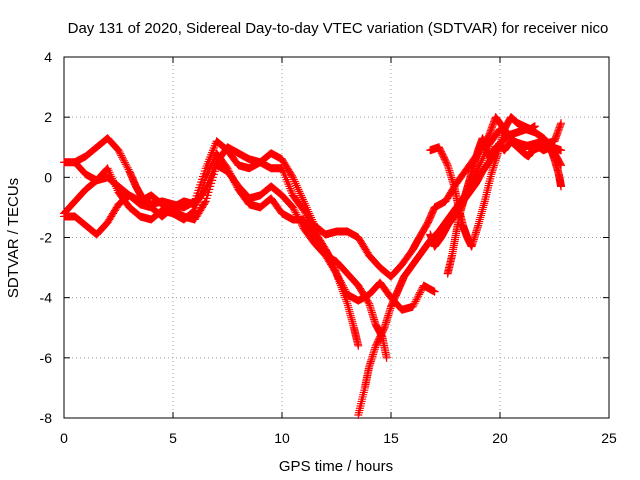 Image resolution: width=640 pixels, height=480 pixels. I want to click on y-tick-label: -2, so click(46, 238).